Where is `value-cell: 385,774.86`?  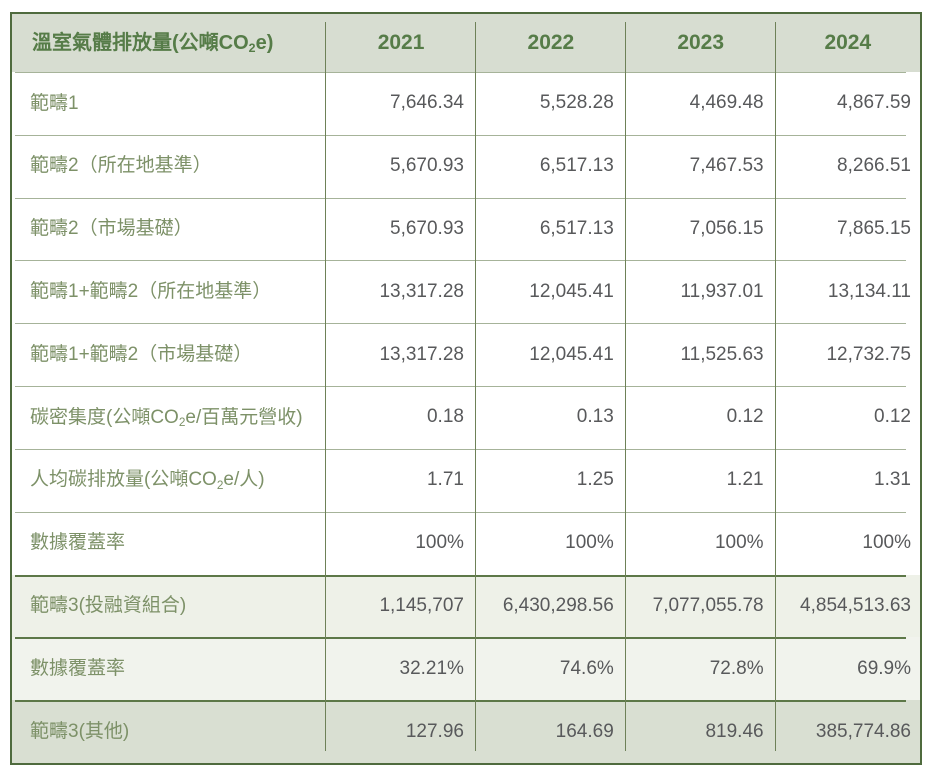
value-cell: 385,774.86 is located at coordinates (863, 731).